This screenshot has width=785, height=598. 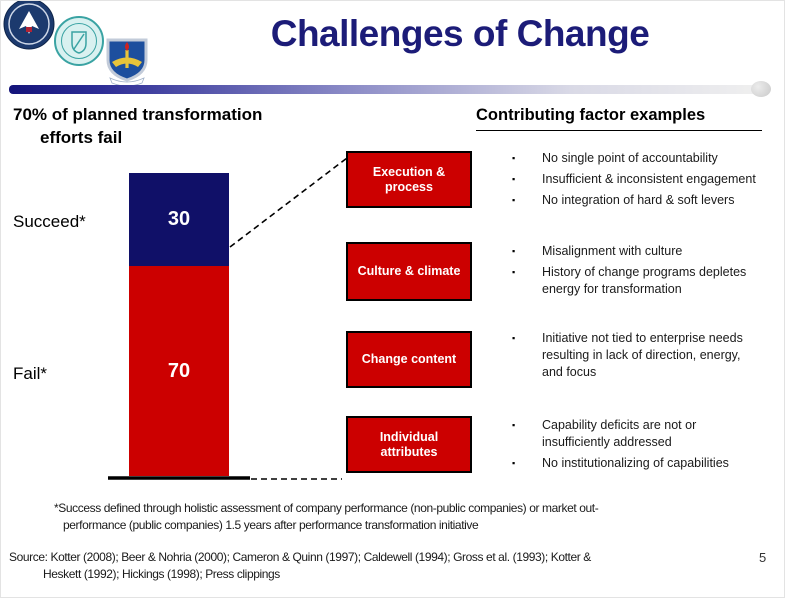 What do you see at coordinates (409, 271) in the screenshot?
I see `factor-box-culture-climate: Culture & climate` at bounding box center [409, 271].